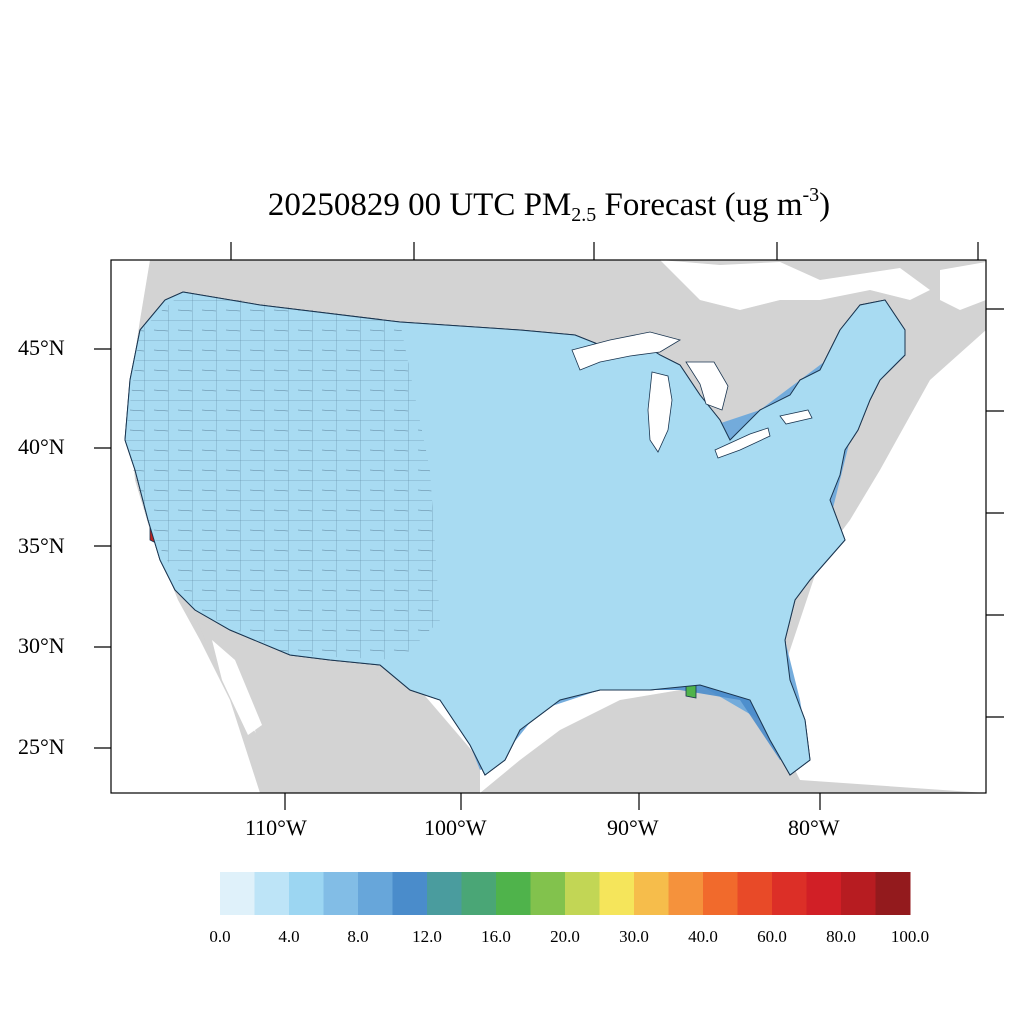  I want to click on pacific-ocean, so click(185, 526).